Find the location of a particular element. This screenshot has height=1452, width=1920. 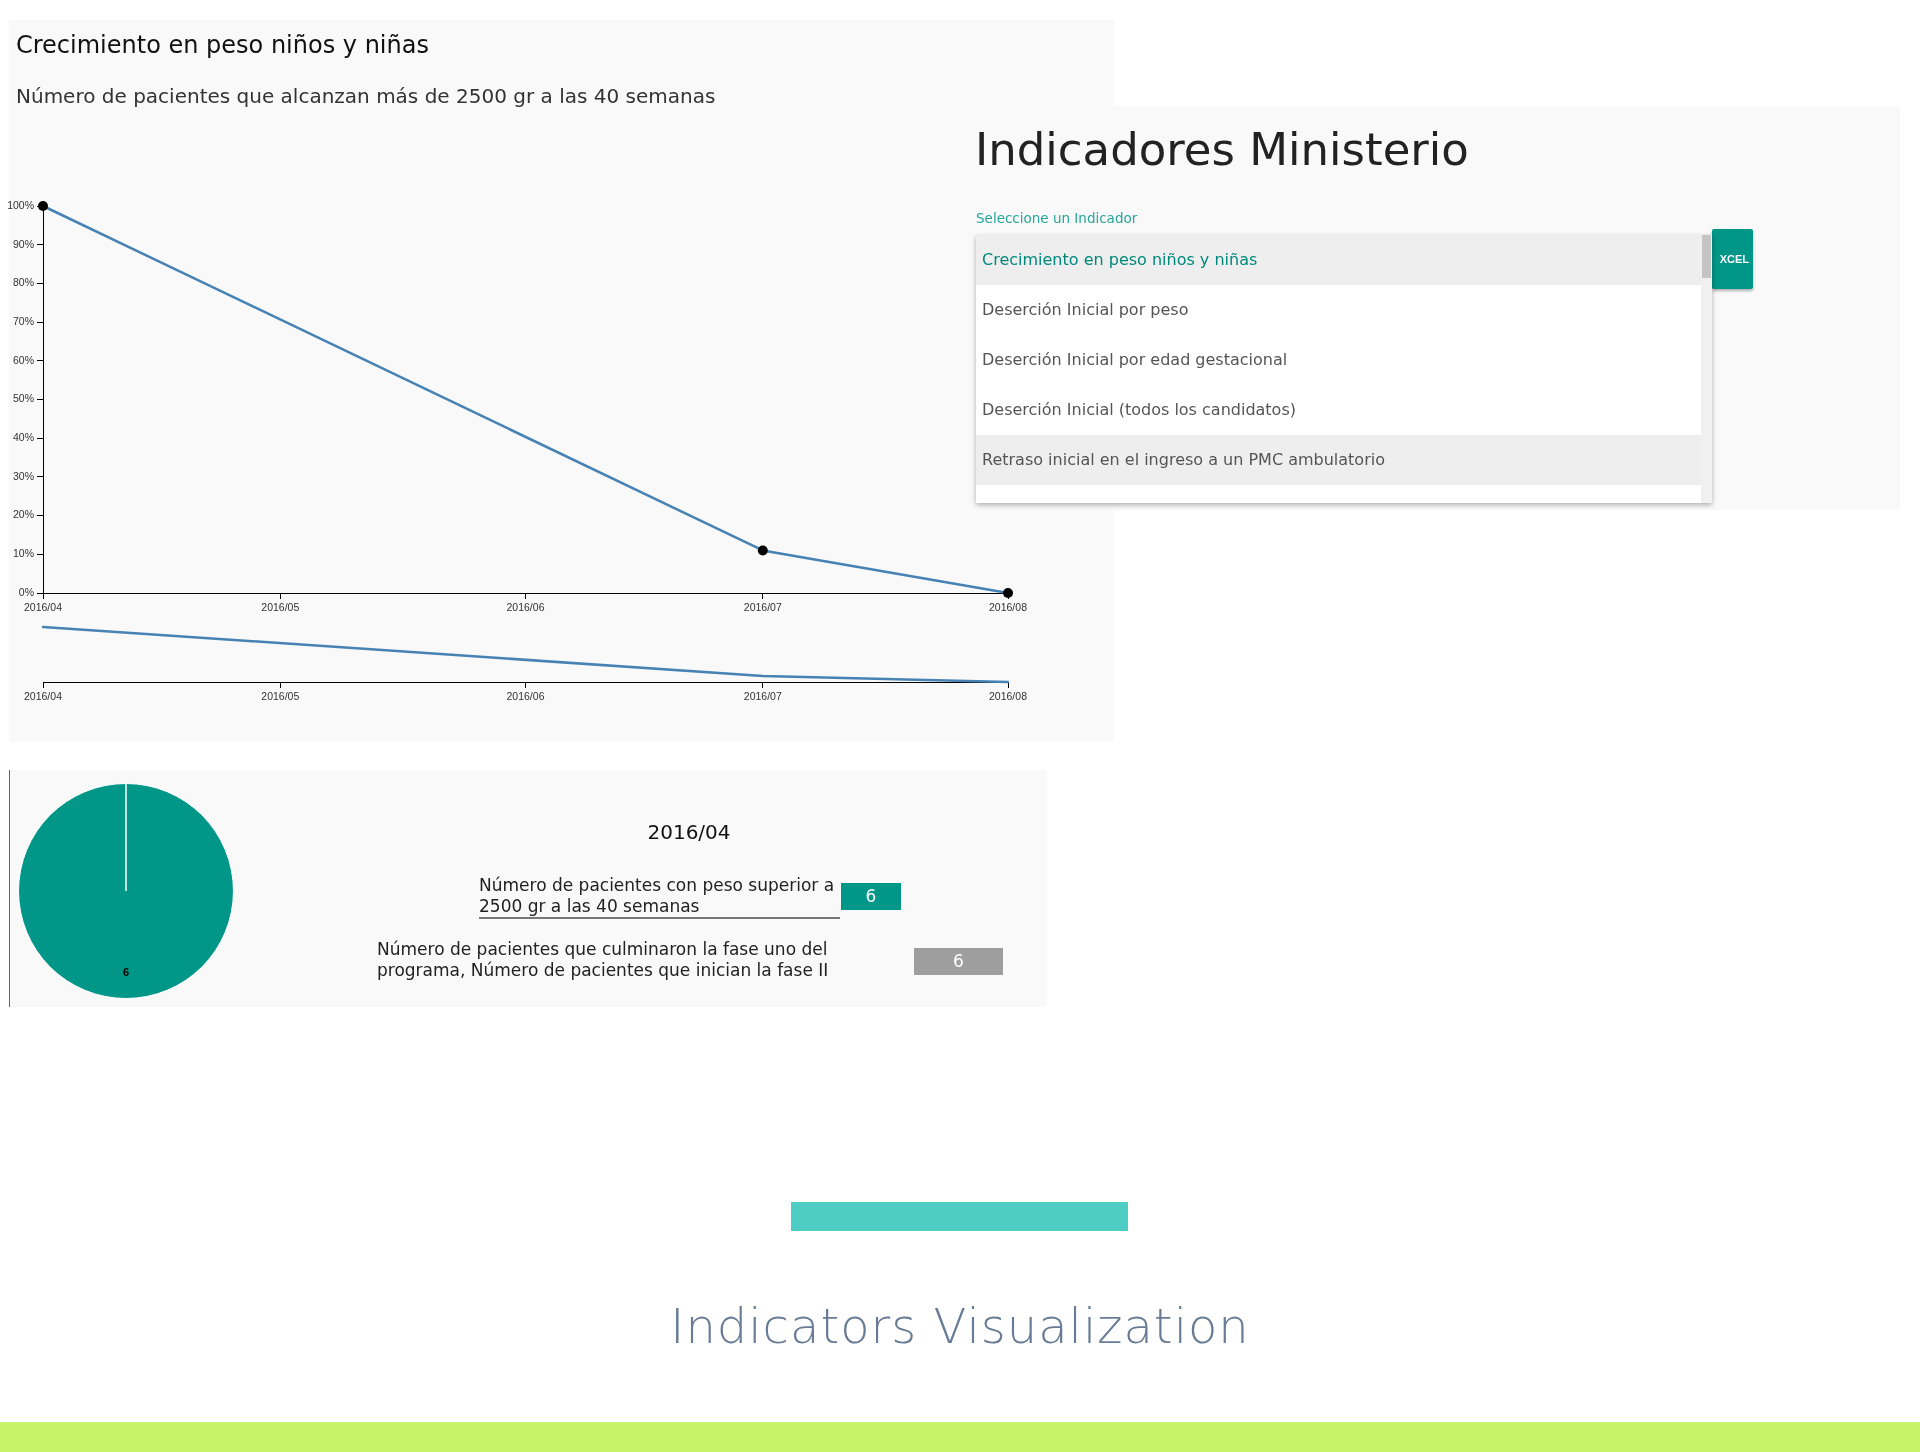

category-label: Deserción Inicial por edad gestacional is located at coordinates (1135, 360).